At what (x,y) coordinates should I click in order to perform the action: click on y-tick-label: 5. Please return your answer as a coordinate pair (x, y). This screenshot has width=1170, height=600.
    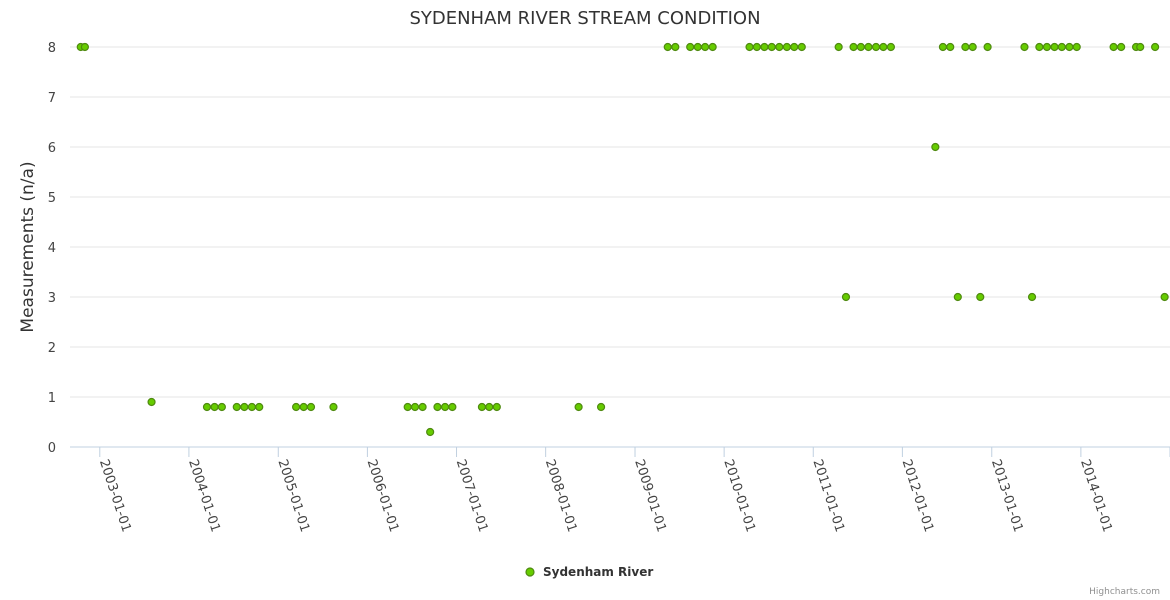
    Looking at the image, I should click on (52, 198).